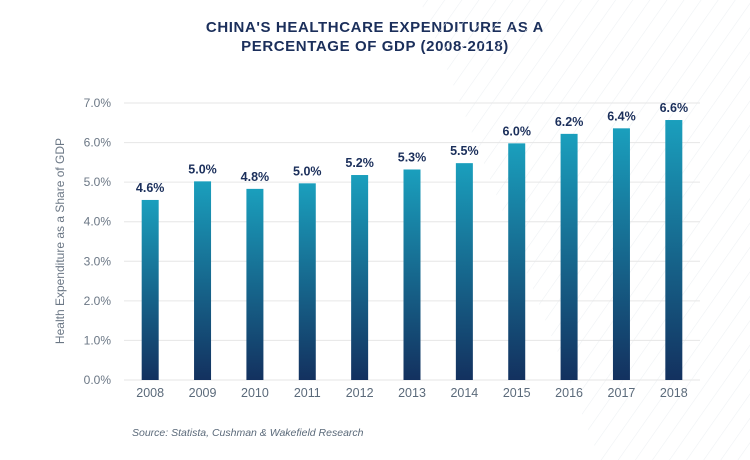  I want to click on y-tick-label: 4.0%, so click(98, 222).